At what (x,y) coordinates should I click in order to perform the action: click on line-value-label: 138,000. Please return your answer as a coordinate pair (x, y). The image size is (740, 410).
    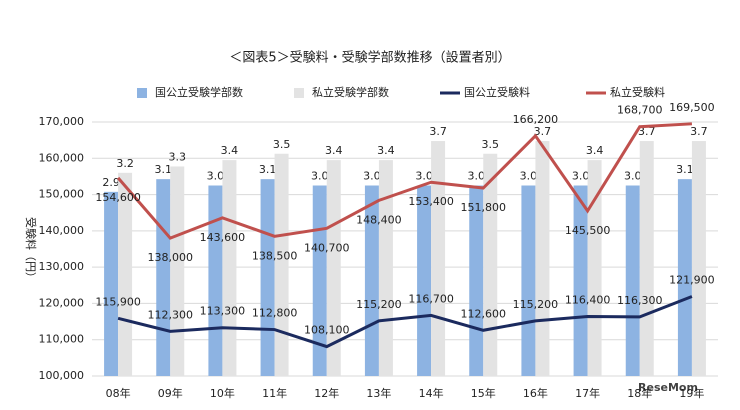
    Looking at the image, I should click on (171, 257).